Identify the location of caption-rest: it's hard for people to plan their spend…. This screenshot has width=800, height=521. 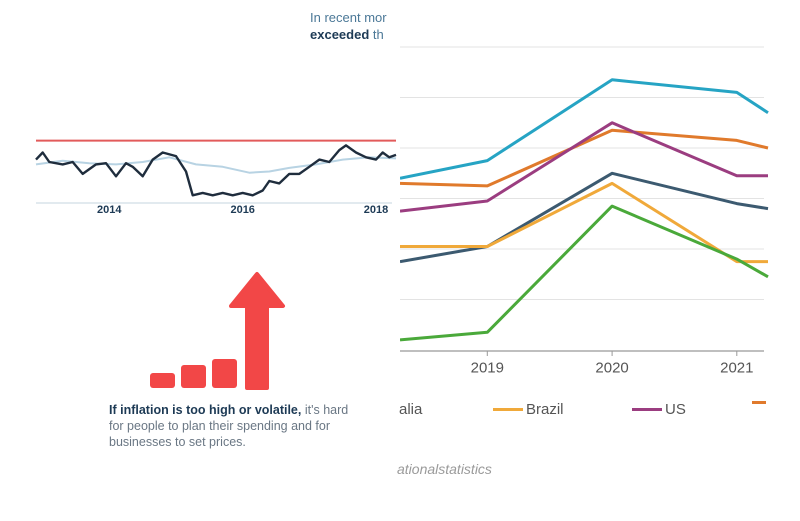
(229, 426).